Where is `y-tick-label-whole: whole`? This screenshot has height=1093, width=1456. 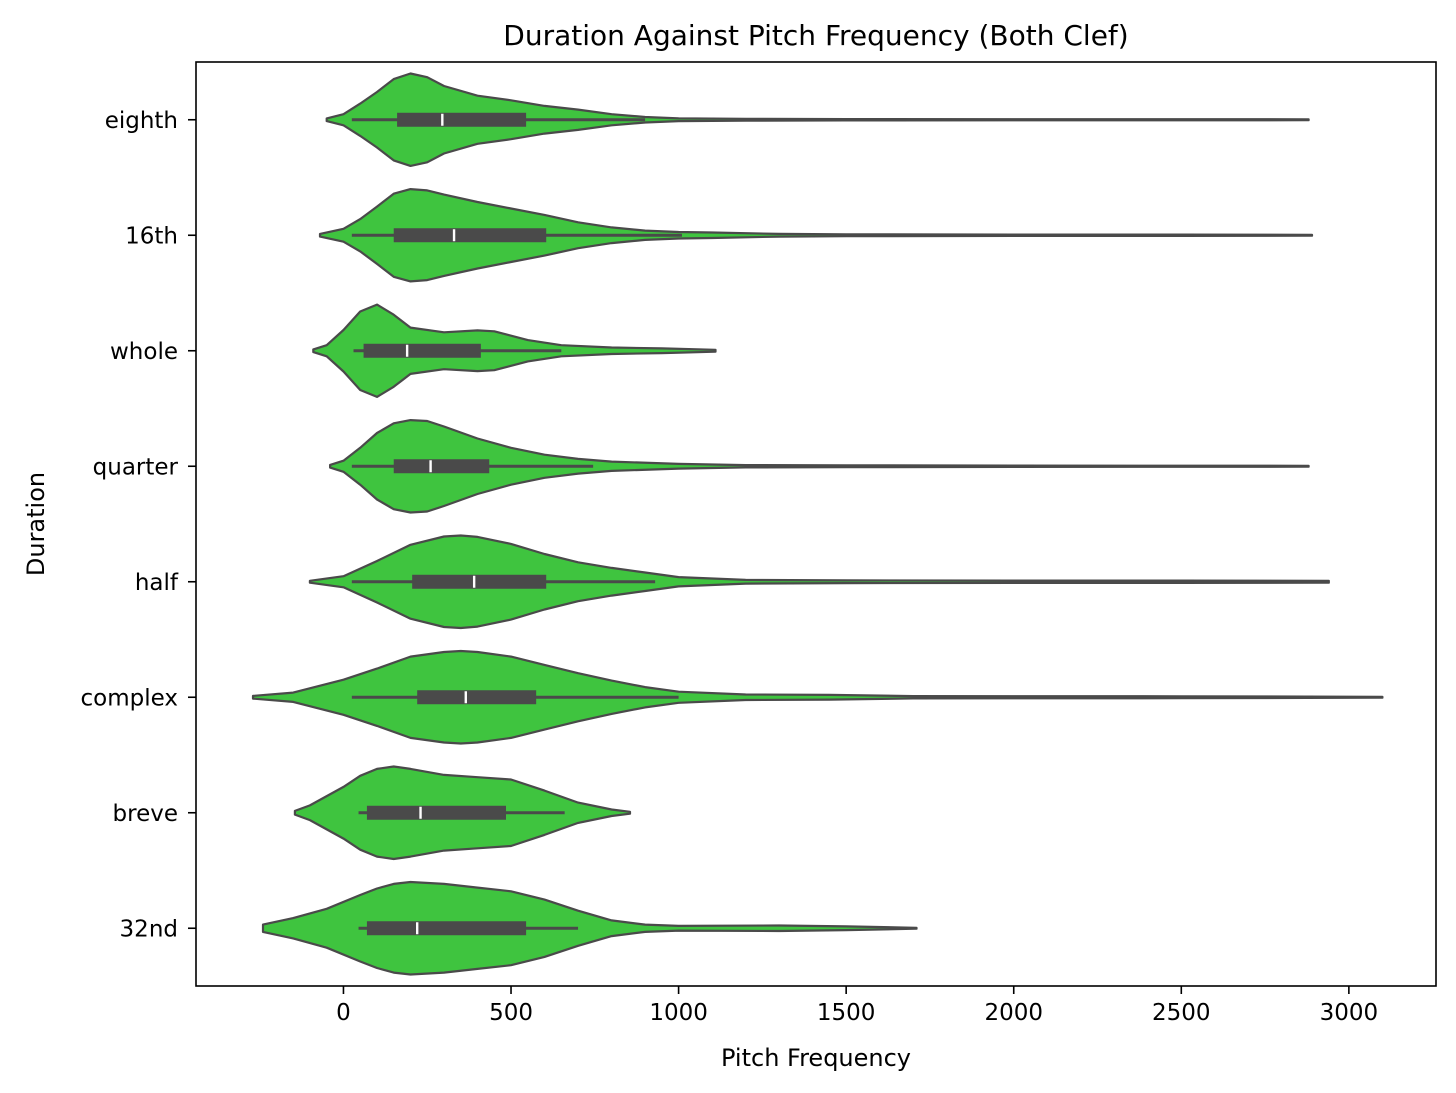 y-tick-label-whole: whole is located at coordinates (144, 352).